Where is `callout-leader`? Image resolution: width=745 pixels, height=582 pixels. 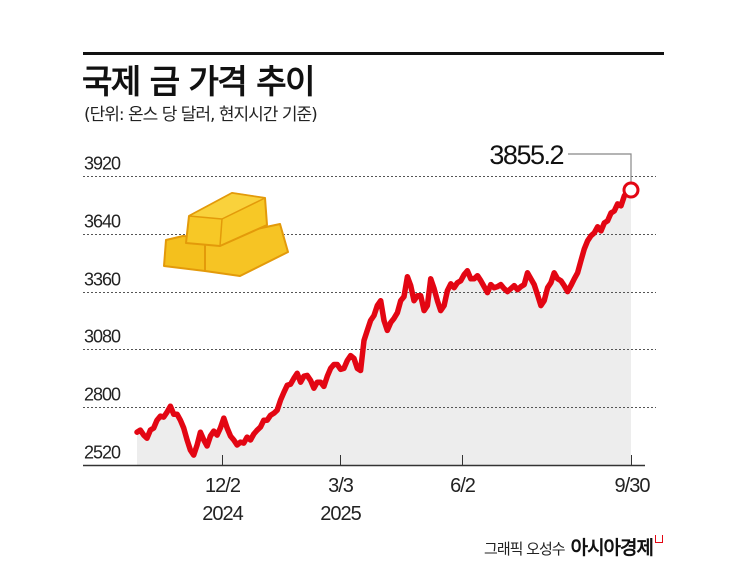 callout-leader is located at coordinates (600, 168).